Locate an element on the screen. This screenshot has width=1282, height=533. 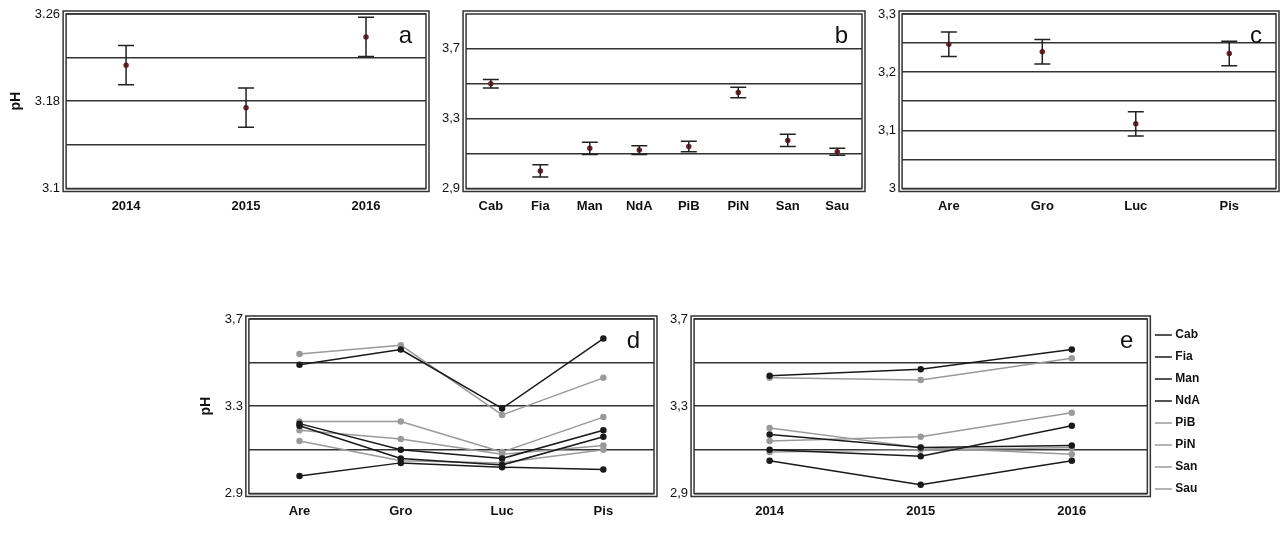
annotation: b is located at coordinates (841, 34).